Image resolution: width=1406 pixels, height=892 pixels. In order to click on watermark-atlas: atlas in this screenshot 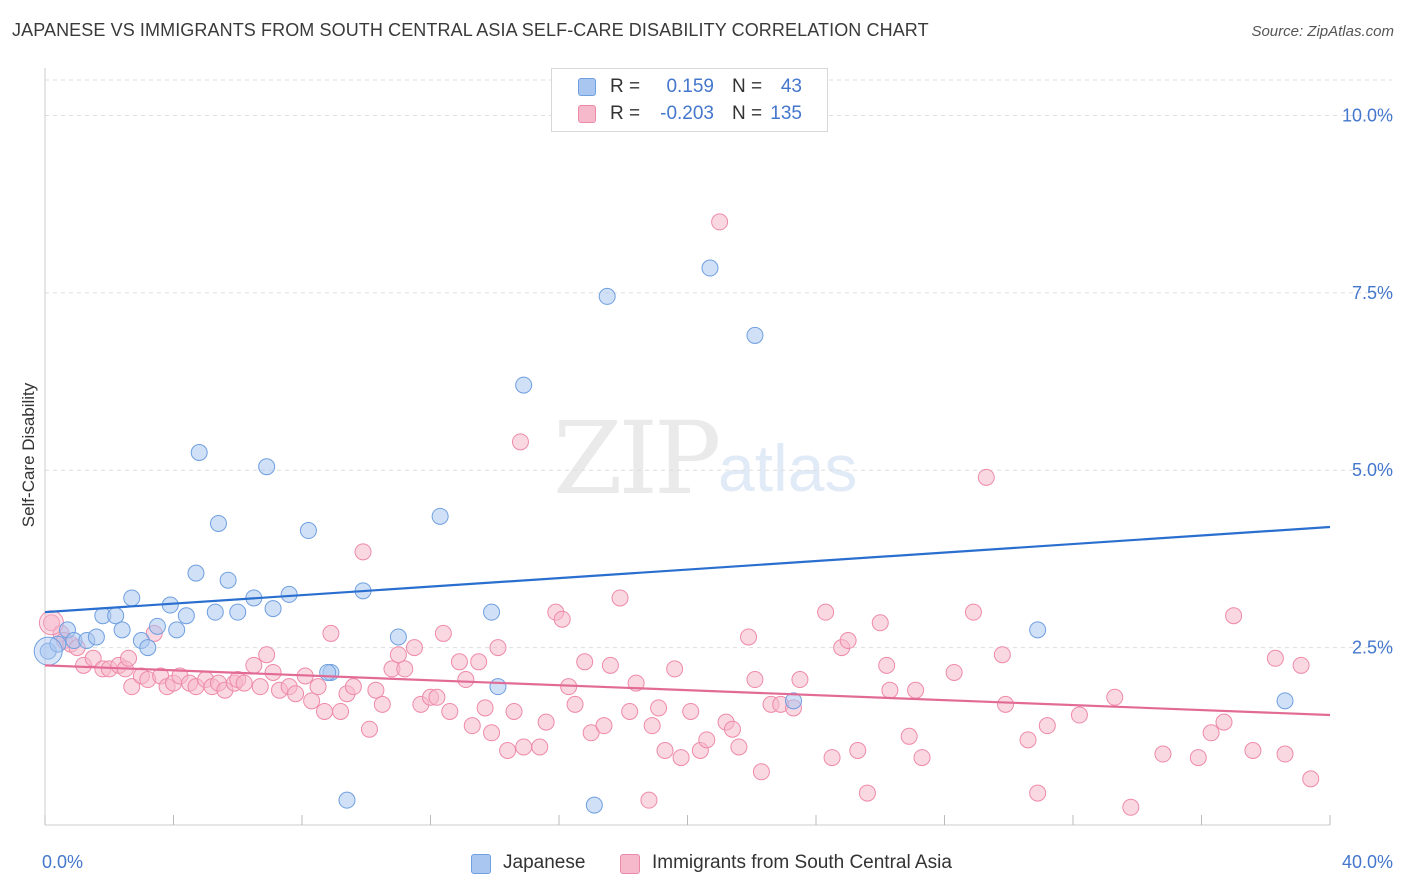, I will do `click(788, 468)`.